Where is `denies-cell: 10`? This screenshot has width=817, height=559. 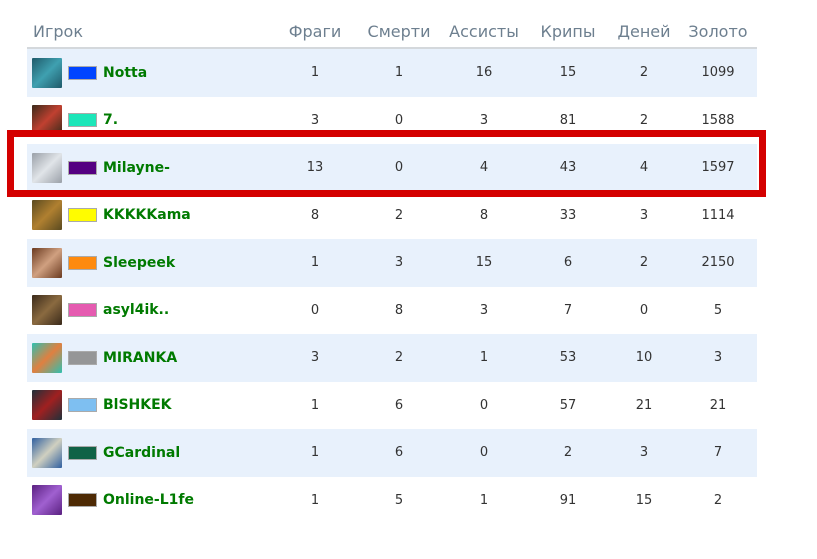
denies-cell: 10 is located at coordinates (644, 358).